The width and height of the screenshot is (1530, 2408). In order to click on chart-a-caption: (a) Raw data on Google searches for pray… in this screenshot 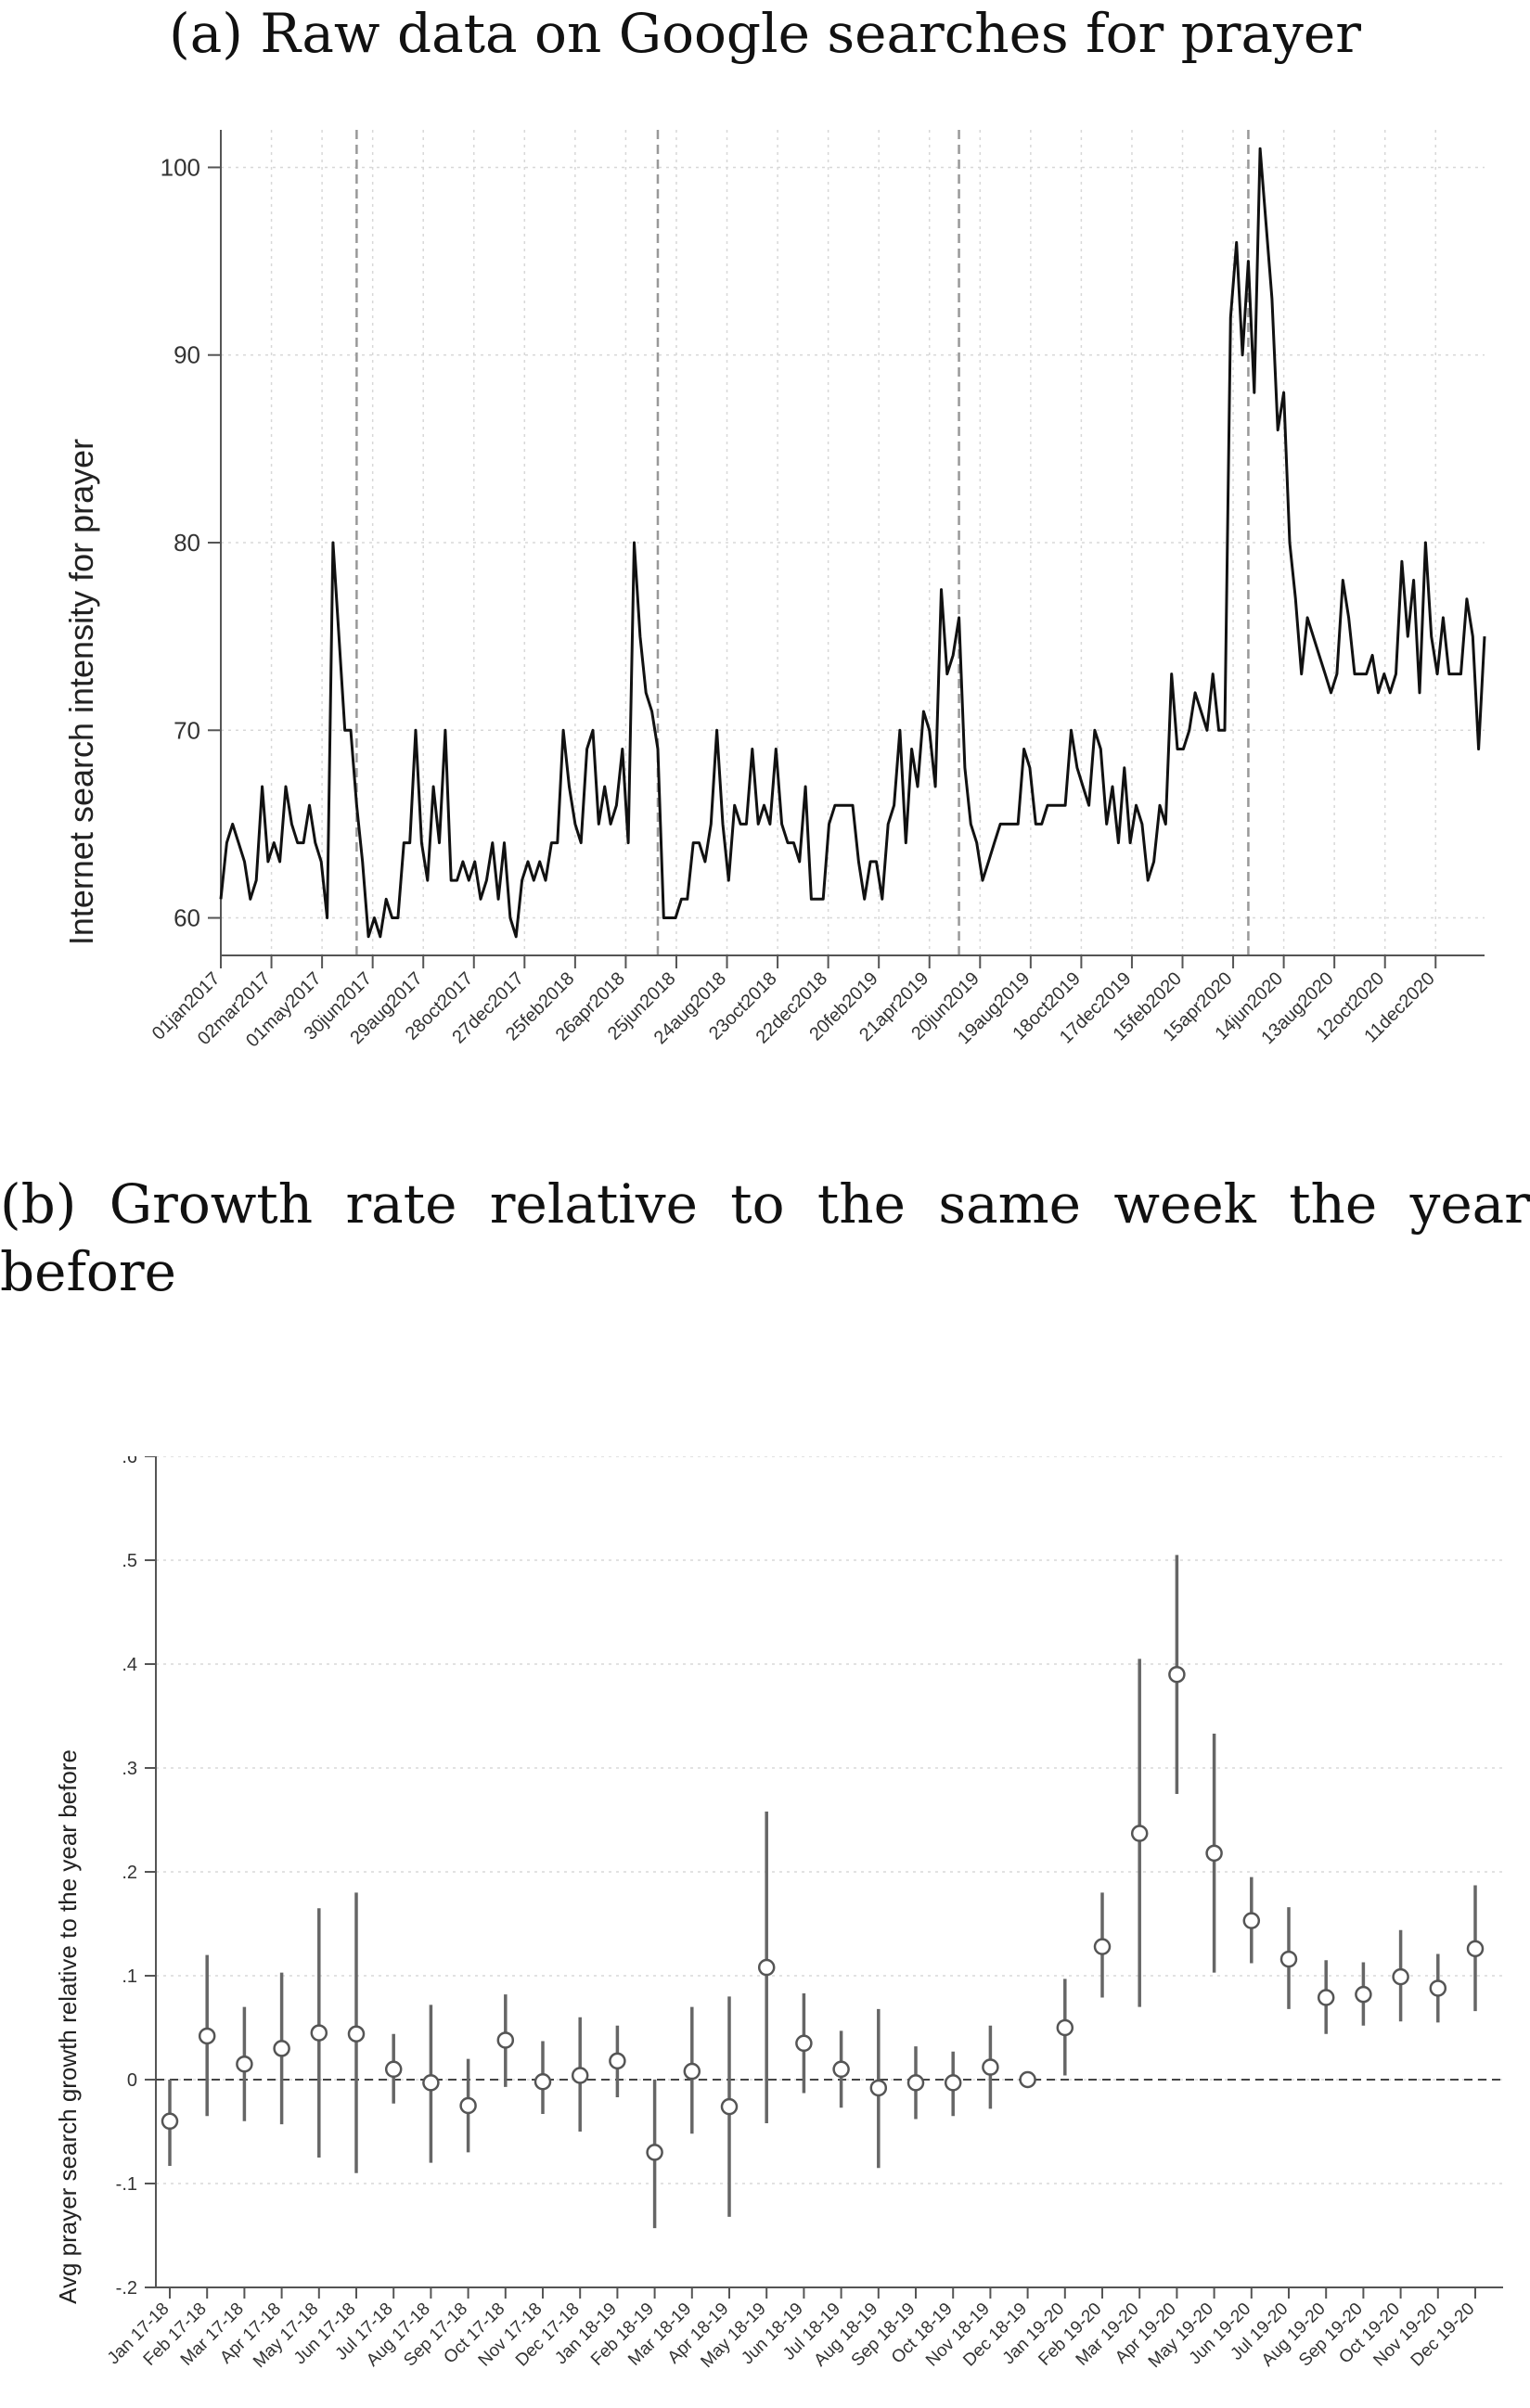, I will do `click(765, 33)`.